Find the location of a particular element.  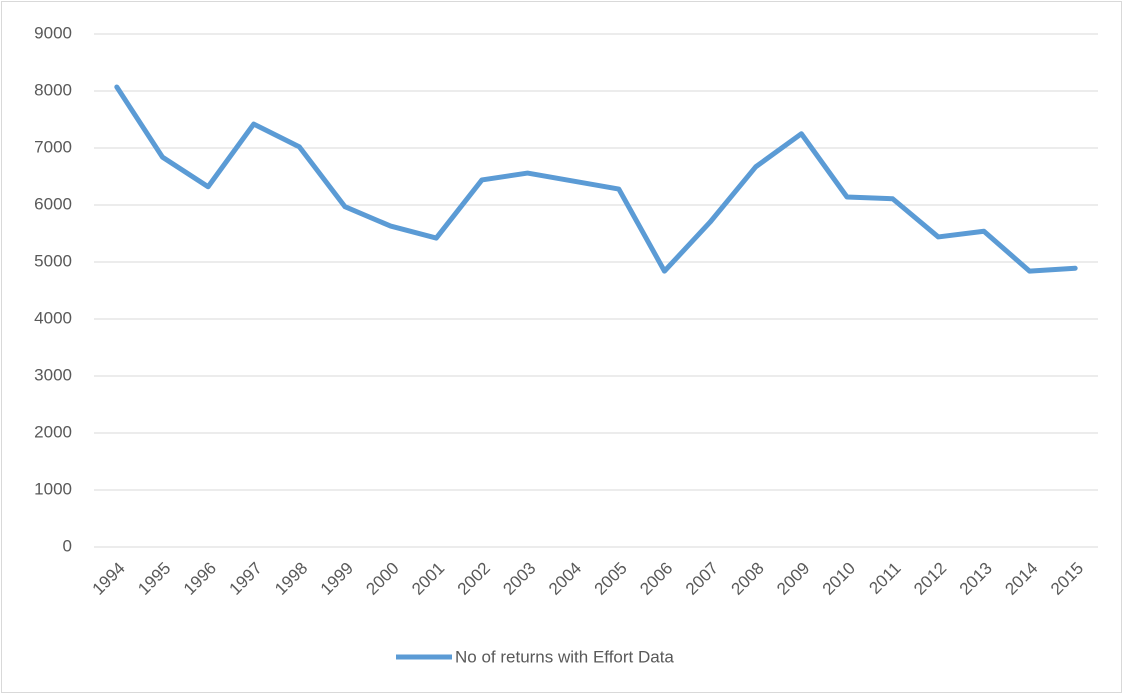

legend-label: No of returns with Effort Data is located at coordinates (564, 656).